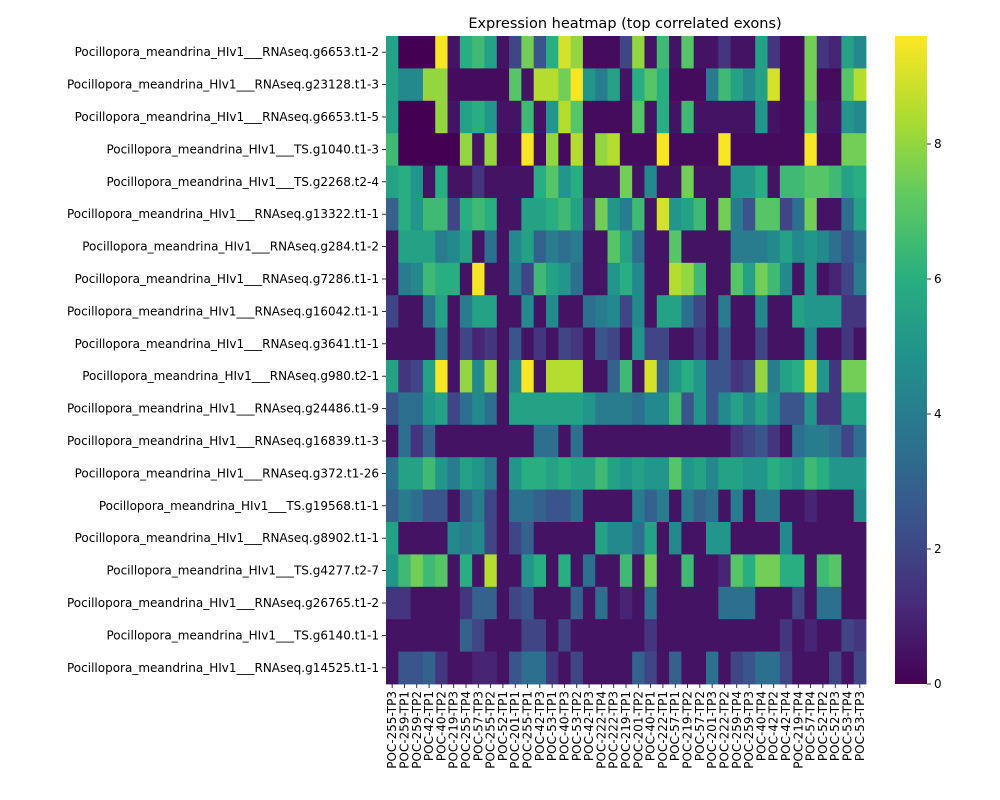 The height and width of the screenshot is (800, 1000). I want to click on x-tick-label: POC-52-TP3, so click(835, 726).